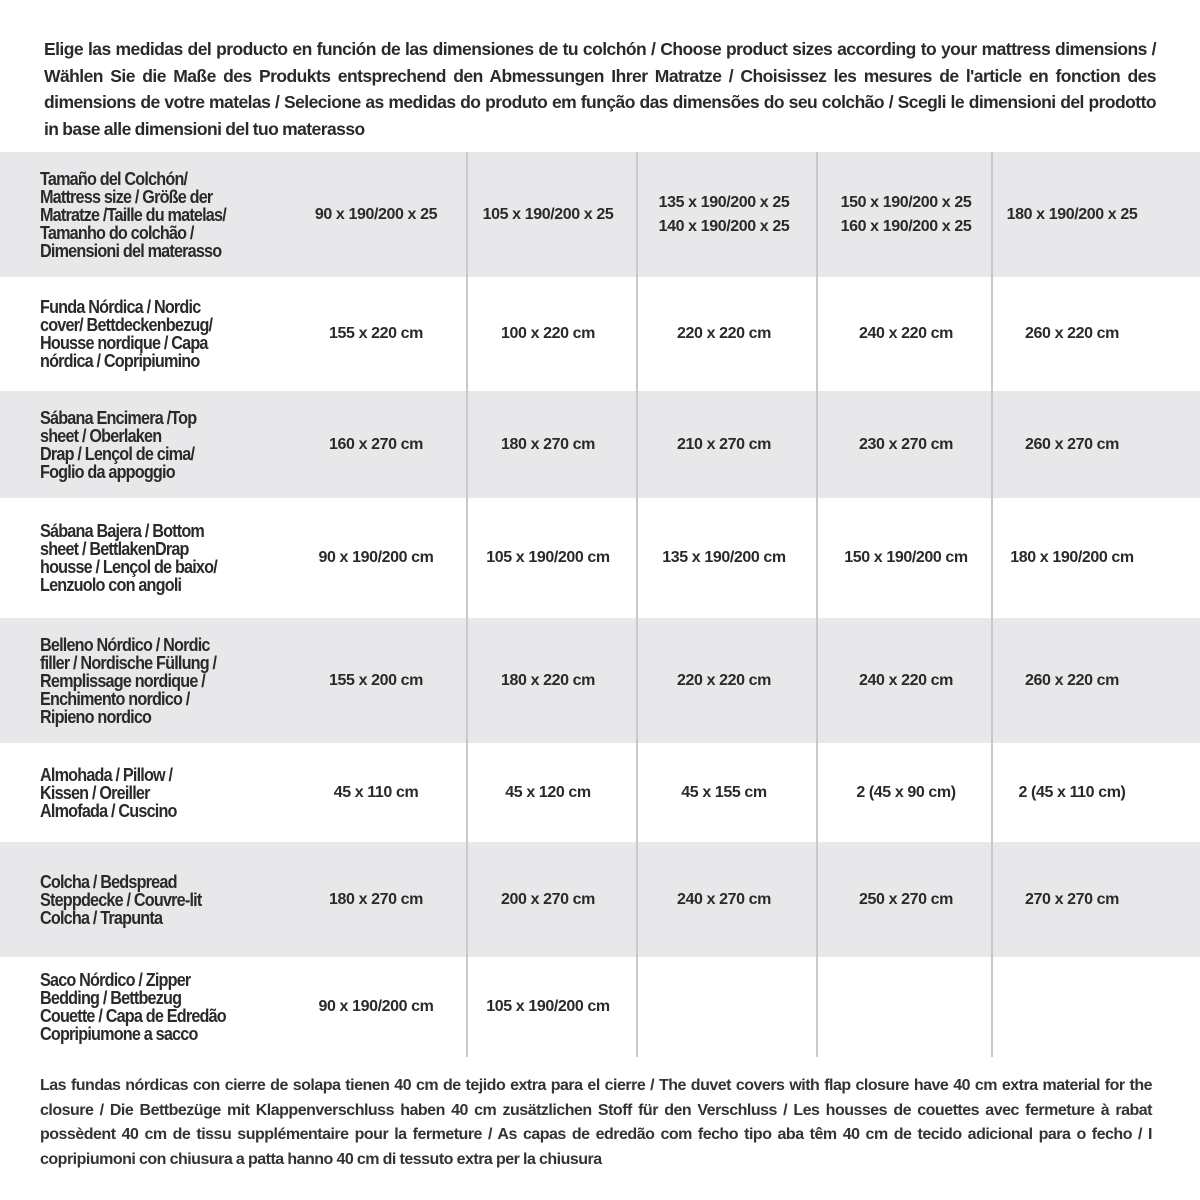 The image size is (1200, 1200). Describe the element at coordinates (1072, 792) in the screenshot. I see `cell-value: 2 (45 x 110 cm)` at that location.